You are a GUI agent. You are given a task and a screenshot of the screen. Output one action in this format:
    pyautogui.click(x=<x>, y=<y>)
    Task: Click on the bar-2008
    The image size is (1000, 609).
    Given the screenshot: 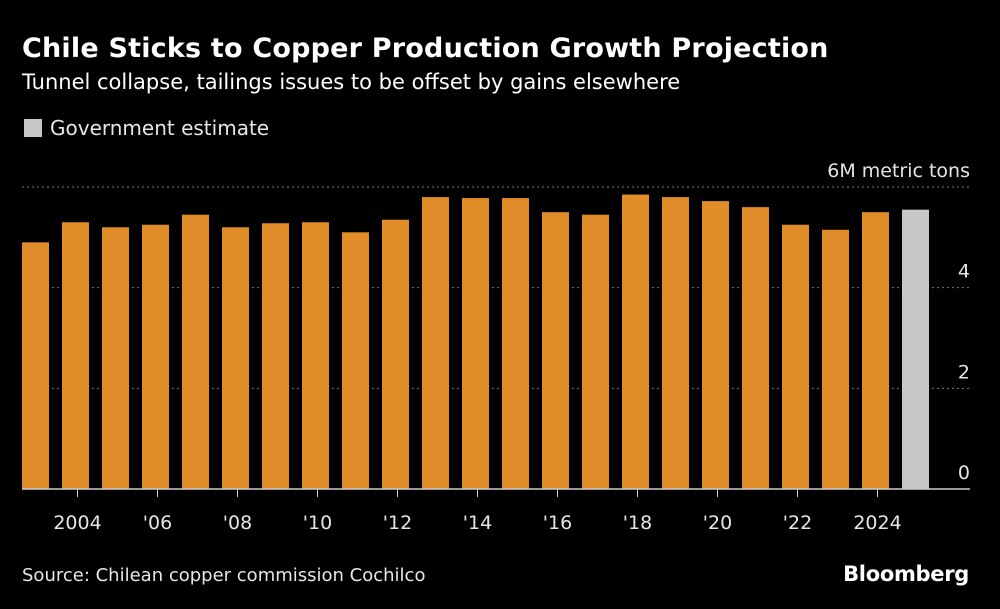 What is the action you would take?
    pyautogui.click(x=235, y=358)
    